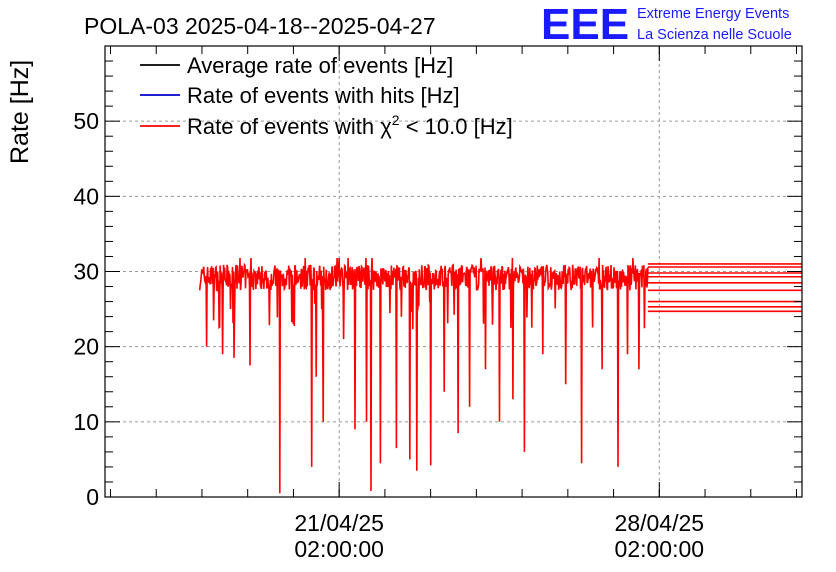 This screenshot has height=572, width=836. What do you see at coordinates (396, 120) in the screenshot?
I see `legend-chi2-superscript: 2` at bounding box center [396, 120].